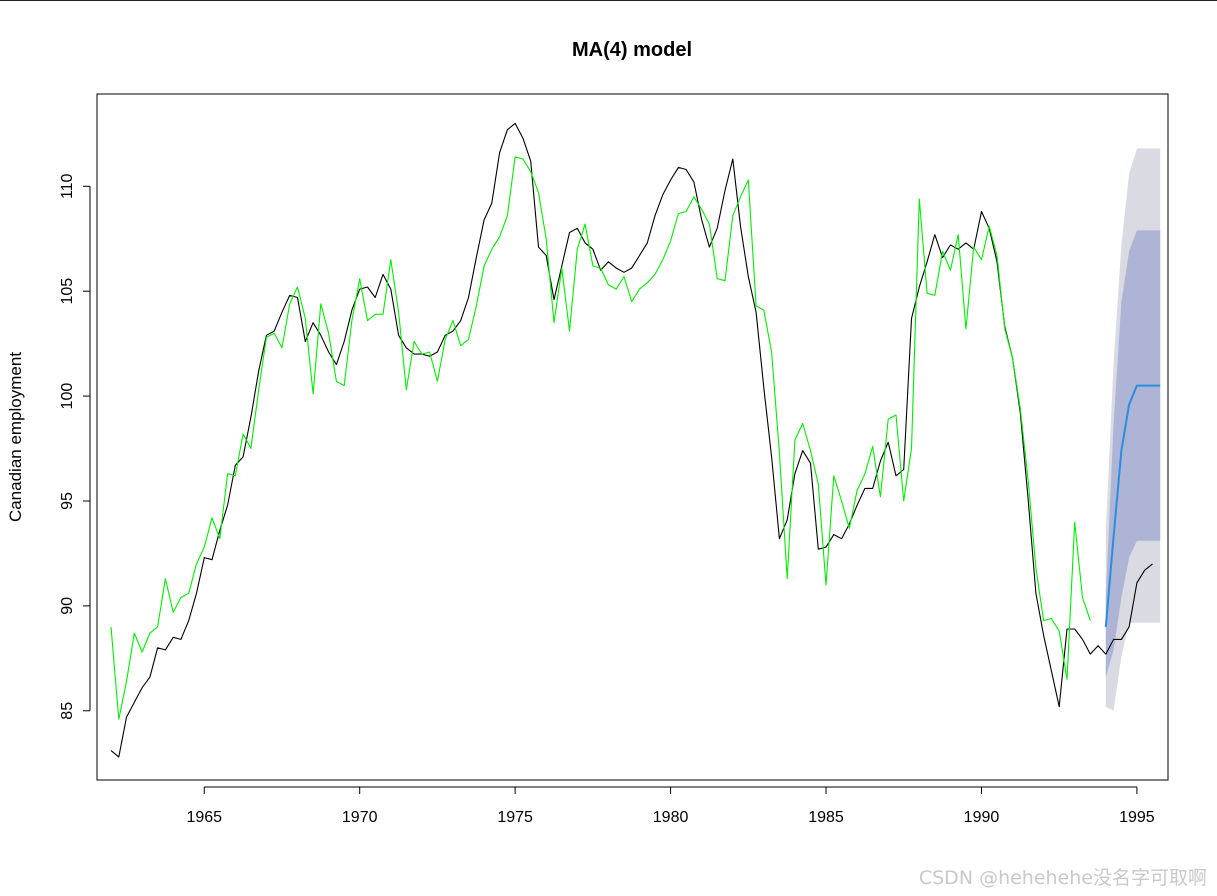 The width and height of the screenshot is (1217, 896). What do you see at coordinates (608, 0) in the screenshot?
I see `top-border` at bounding box center [608, 0].